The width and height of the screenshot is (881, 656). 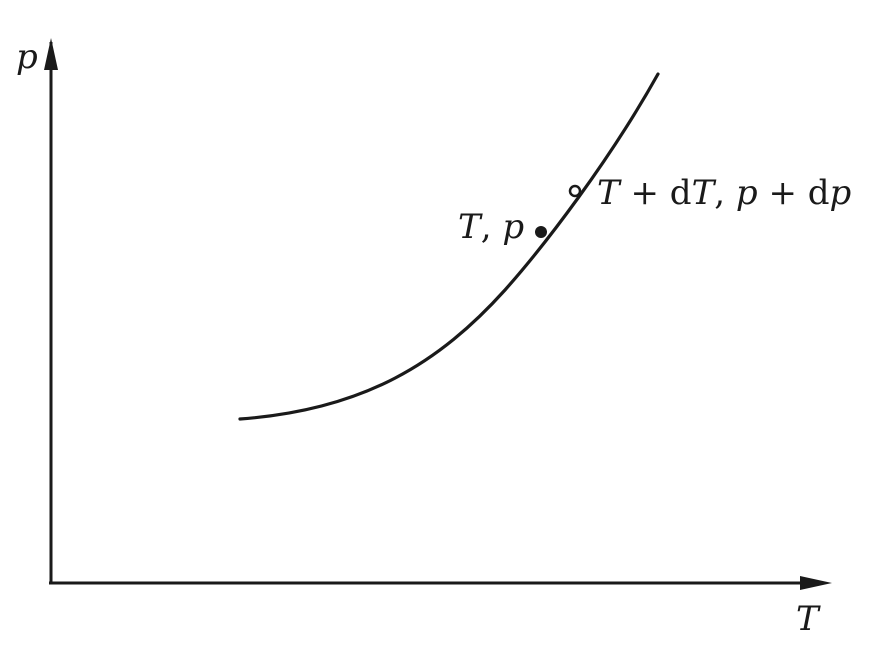 I want to click on point-label-t-p: T, p, so click(x=491, y=227).